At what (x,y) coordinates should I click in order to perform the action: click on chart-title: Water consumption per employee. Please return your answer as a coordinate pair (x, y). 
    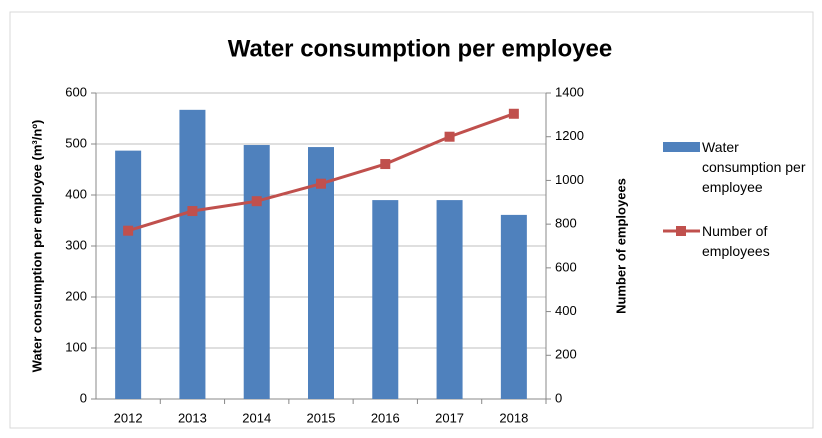
    Looking at the image, I should click on (420, 48).